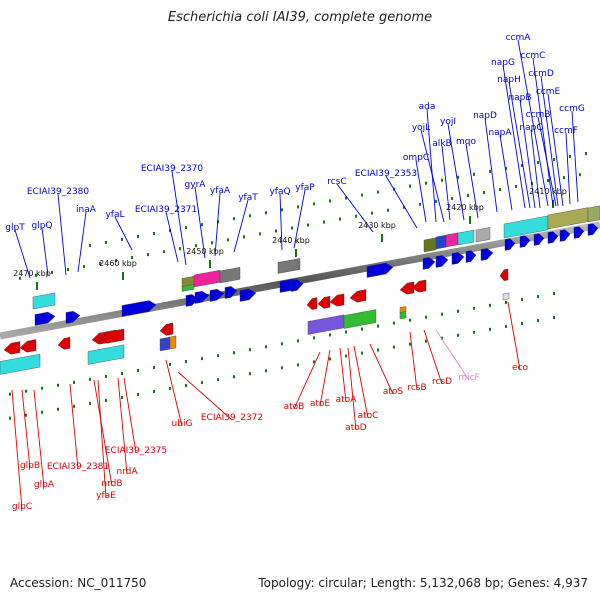 The image size is (600, 600). I want to click on upper-gene-label: yfaT, so click(248, 198).